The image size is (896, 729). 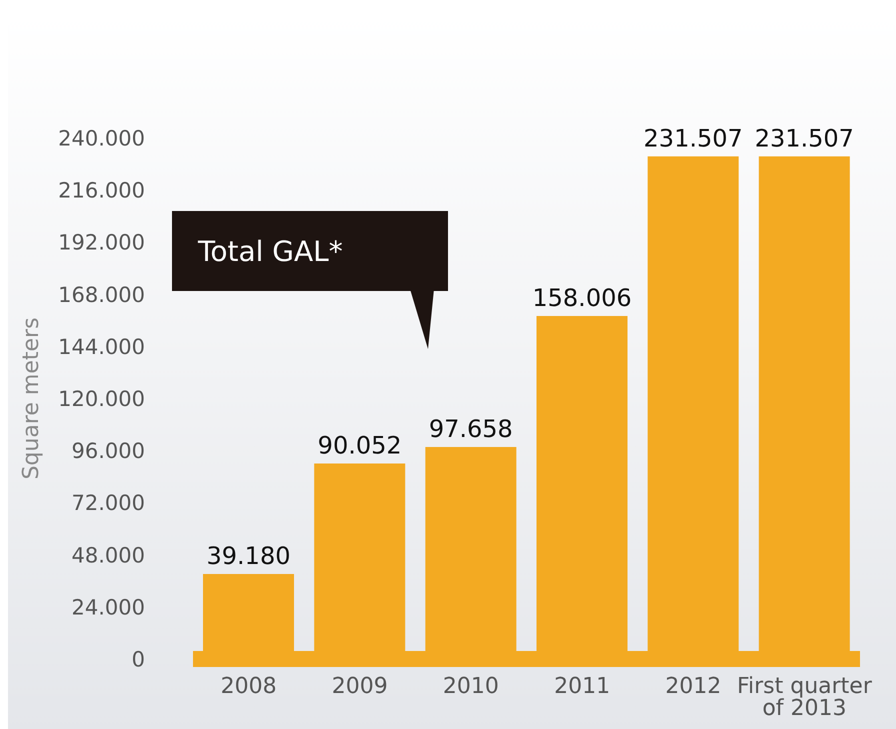 I want to click on data-label: 90.052, so click(x=360, y=446).